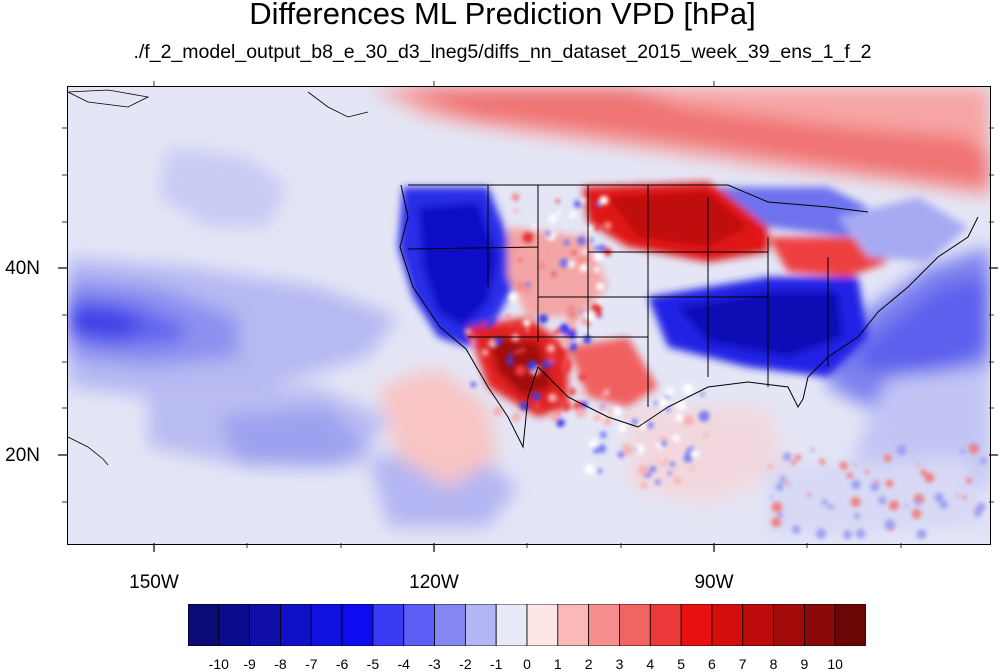 Image resolution: width=1005 pixels, height=672 pixels. Describe the element at coordinates (373, 664) in the screenshot. I see `colorbar-tick-label: -5` at that location.